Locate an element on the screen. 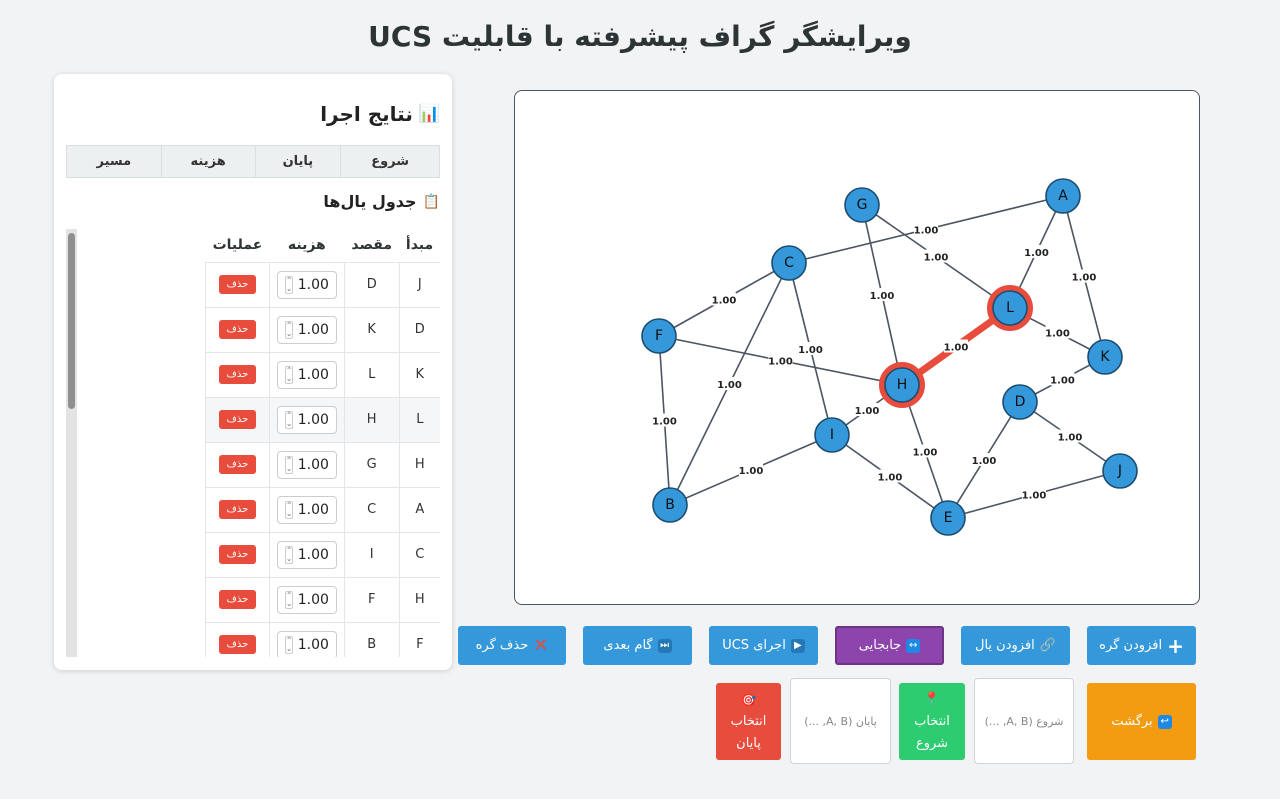 This screenshot has height=799, width=1280. node-H: H is located at coordinates (902, 385).